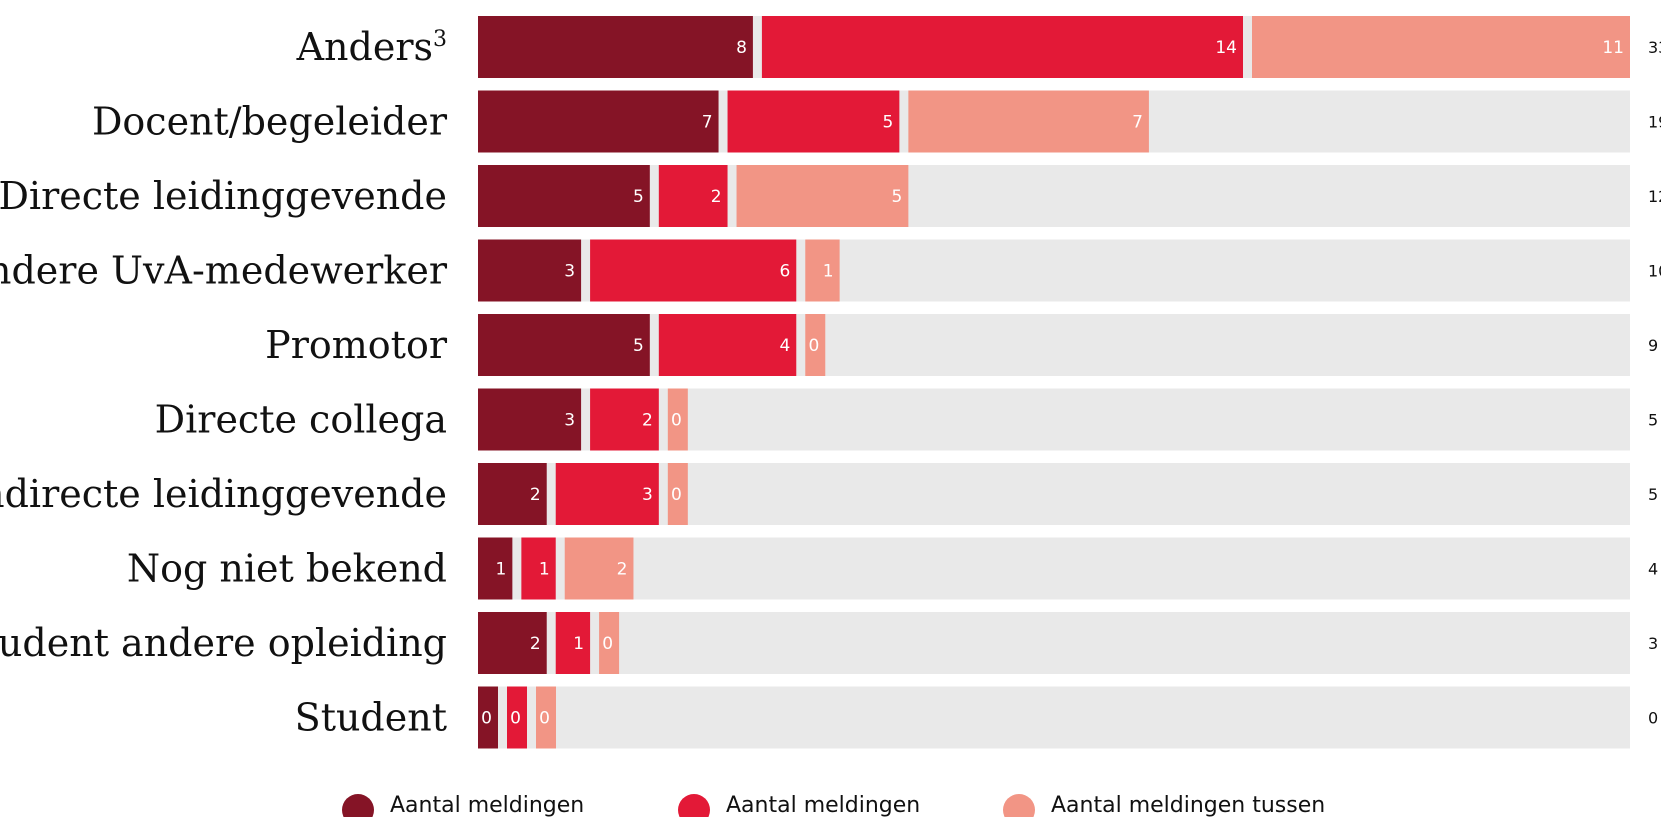 This screenshot has width=1661, height=817. Describe the element at coordinates (1654, 271) in the screenshot. I see `row-total-label: 10` at that location.